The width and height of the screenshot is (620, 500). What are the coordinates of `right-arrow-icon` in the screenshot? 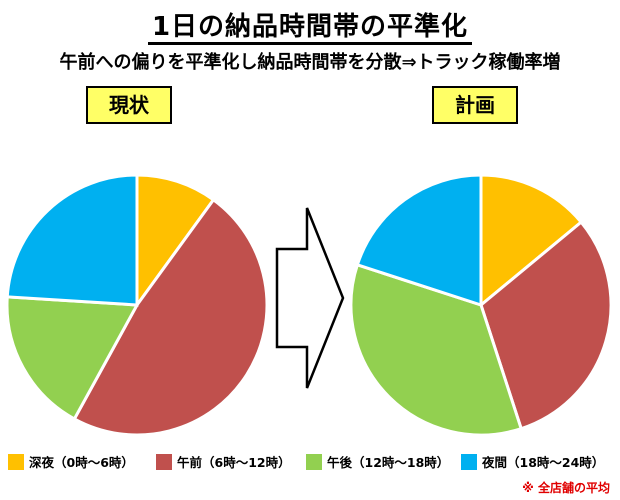 It's located at (310, 298).